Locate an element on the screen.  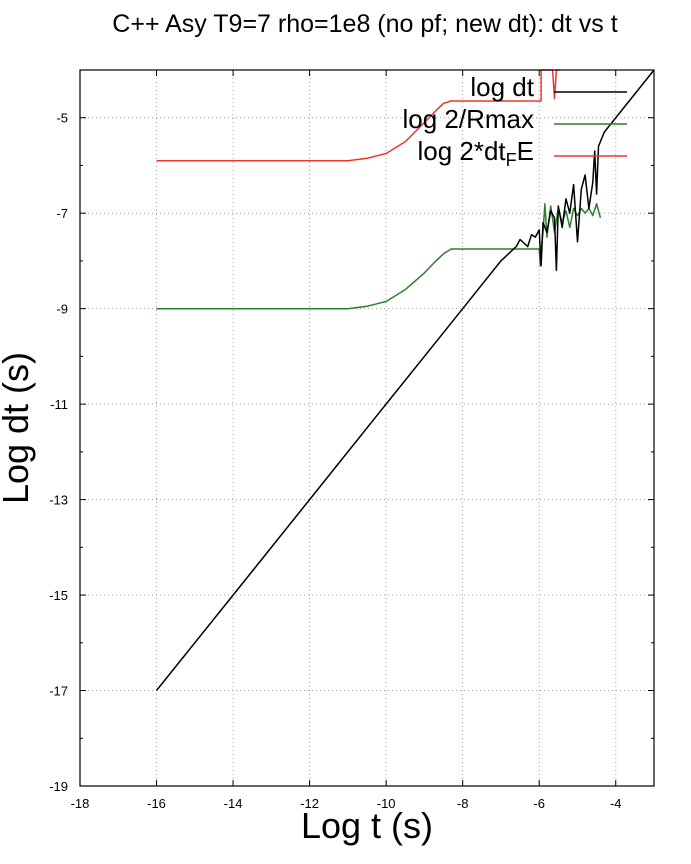
y-tick-label: -5 is located at coordinates (62, 118).